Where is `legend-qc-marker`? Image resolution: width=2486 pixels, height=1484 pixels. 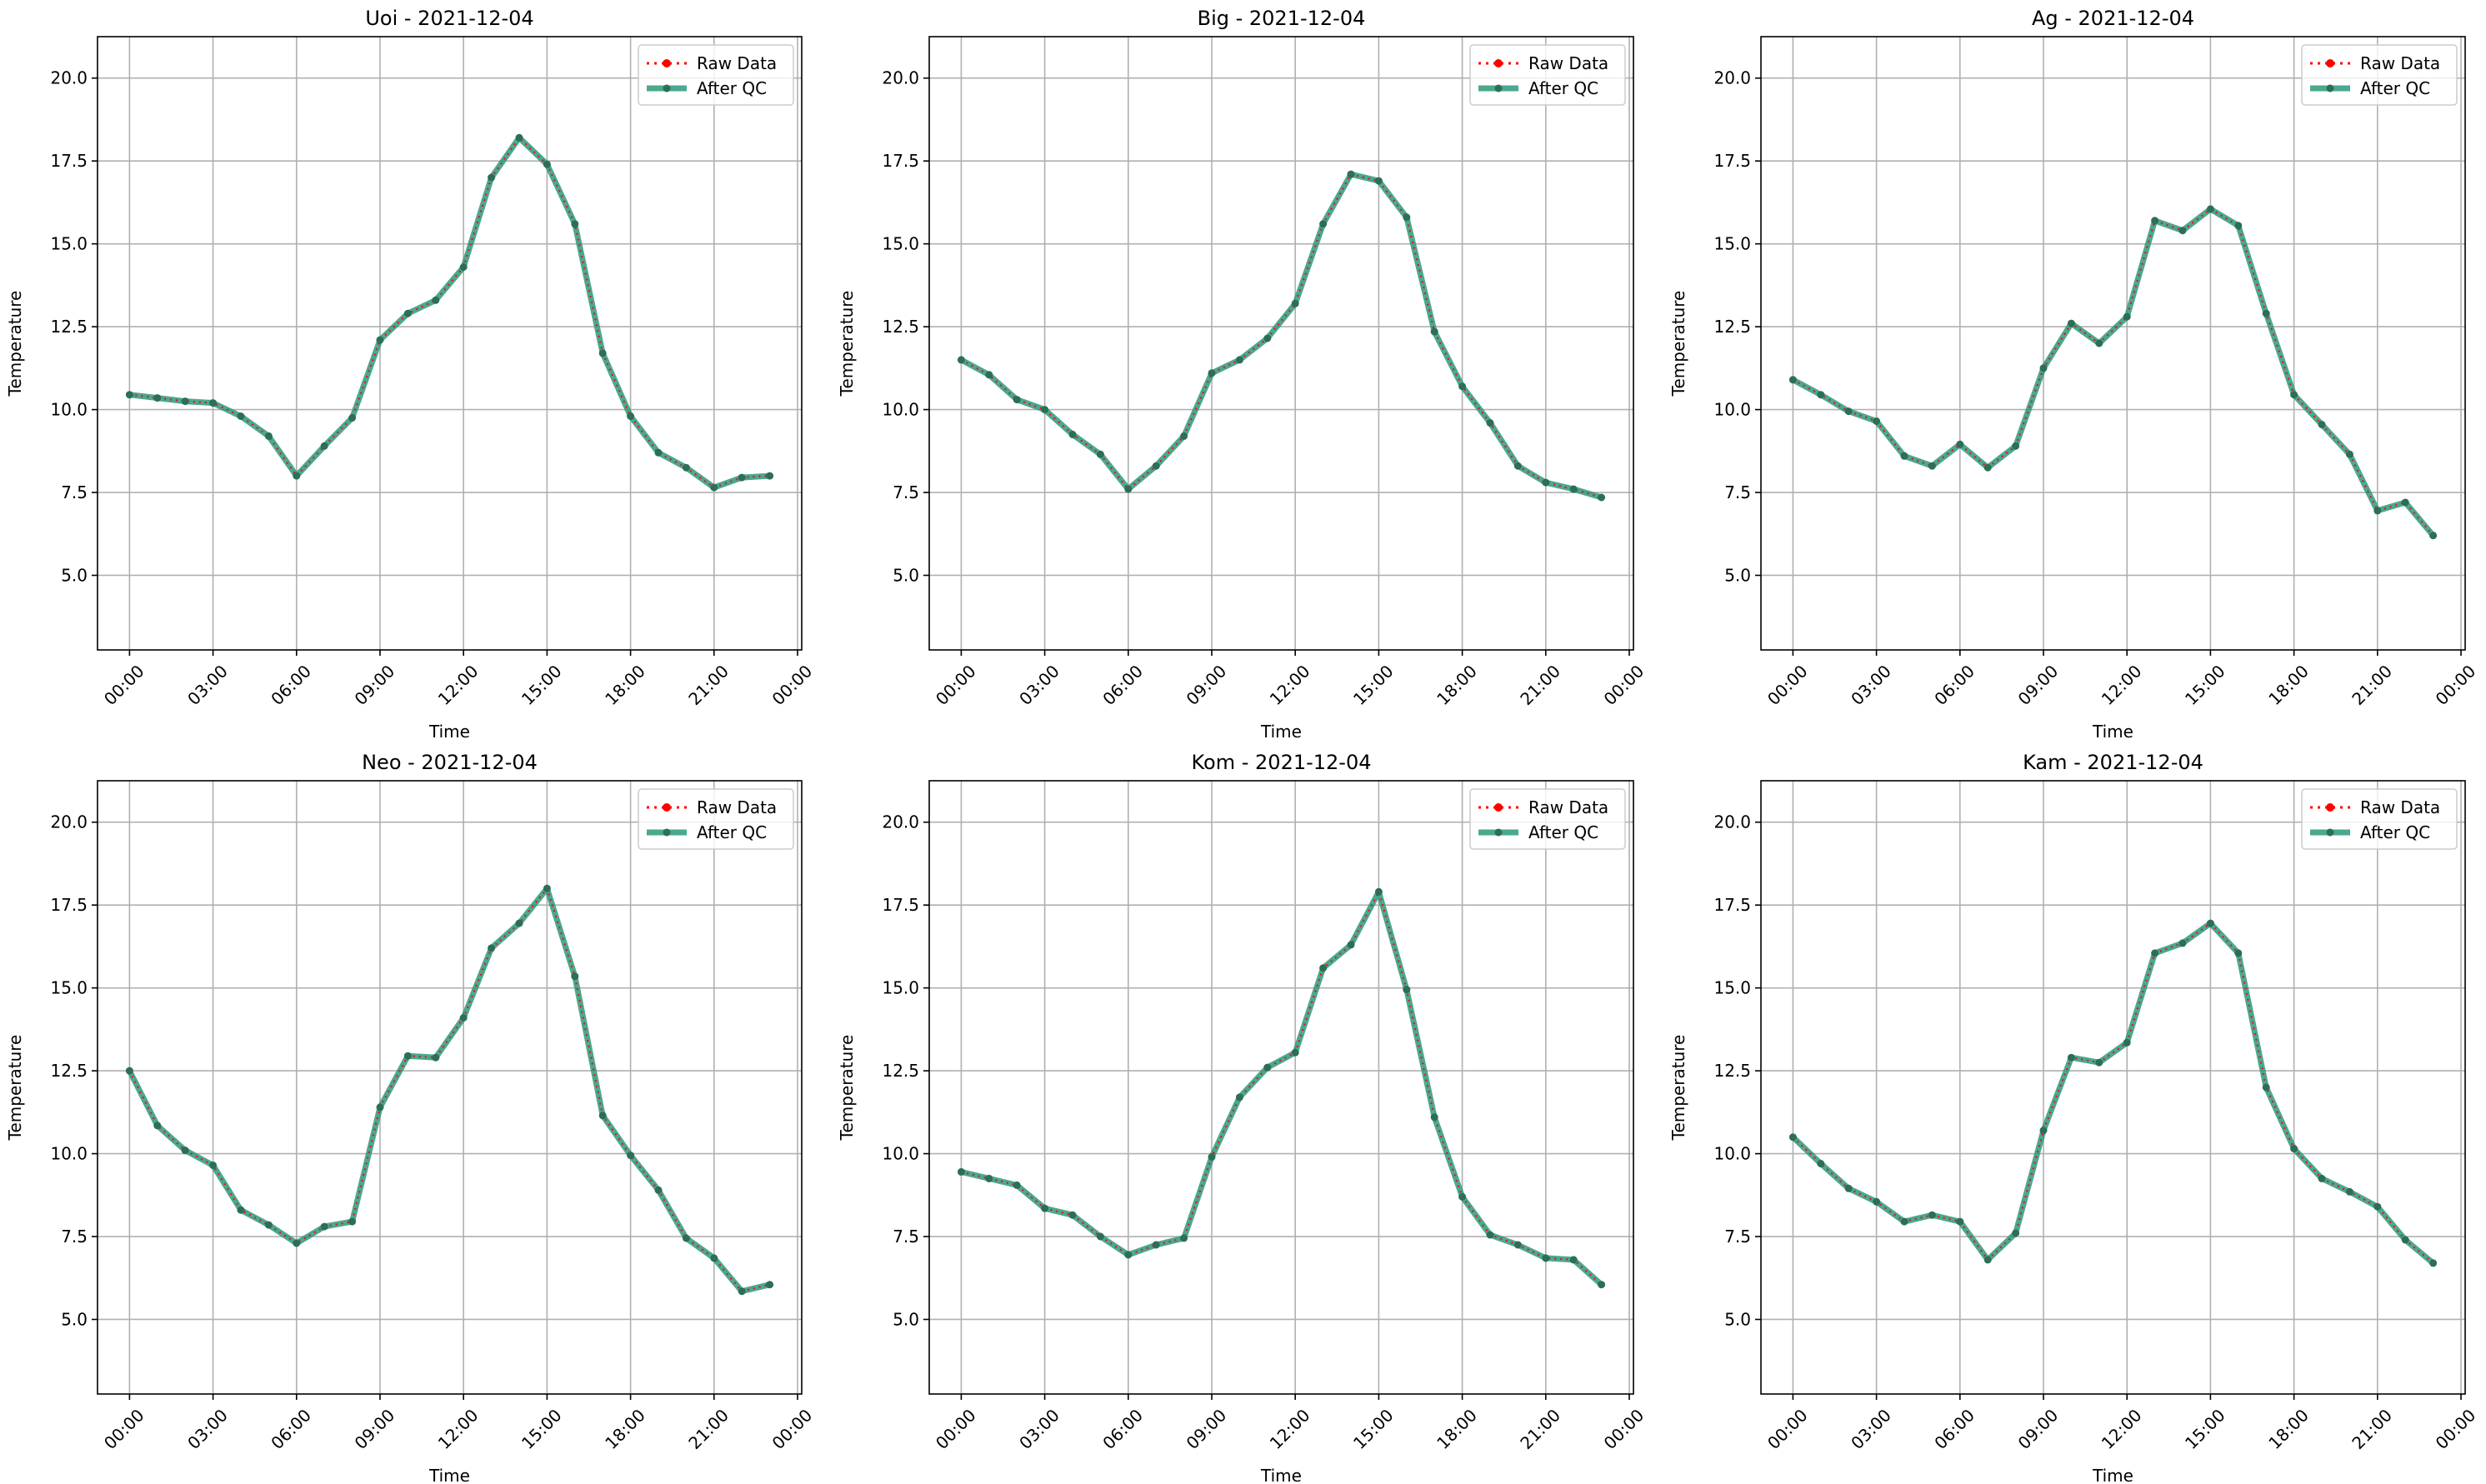
legend-qc-marker is located at coordinates (2330, 832).